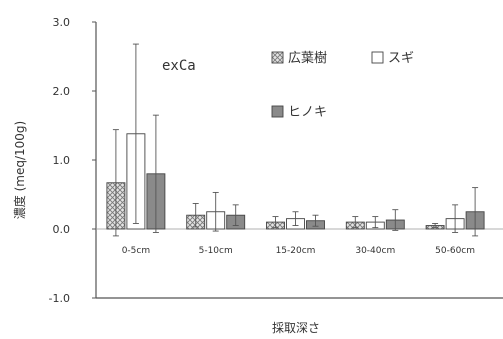 The height and width of the screenshot is (339, 503). I want to click on y-tick-label: 2.0, so click(62, 91).